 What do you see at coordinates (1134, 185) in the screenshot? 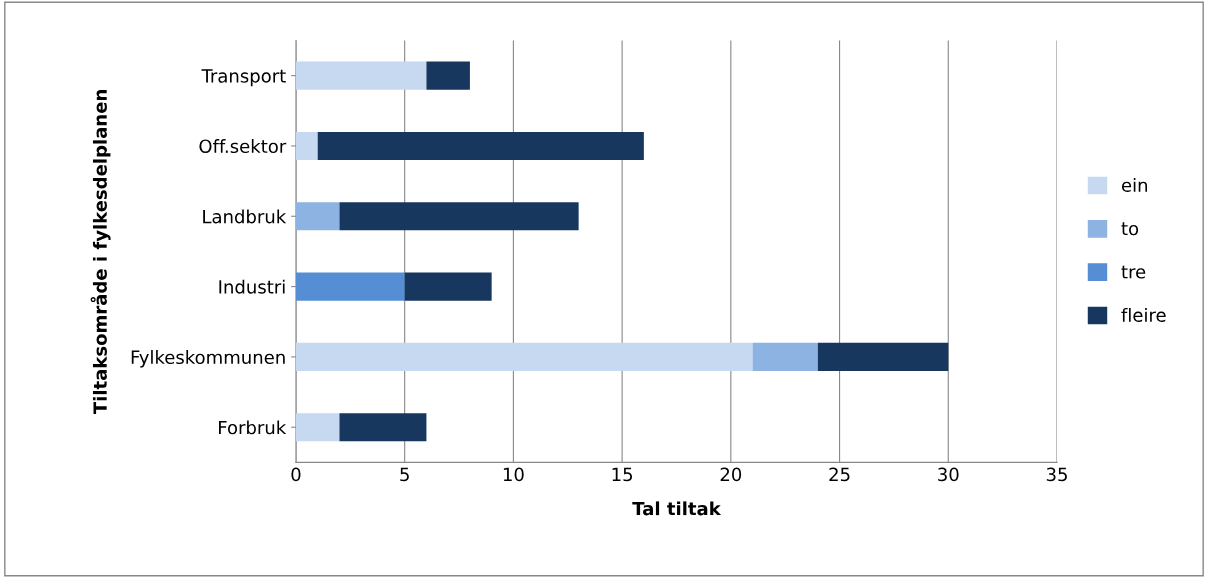
I see `legend-label: ein` at bounding box center [1134, 185].